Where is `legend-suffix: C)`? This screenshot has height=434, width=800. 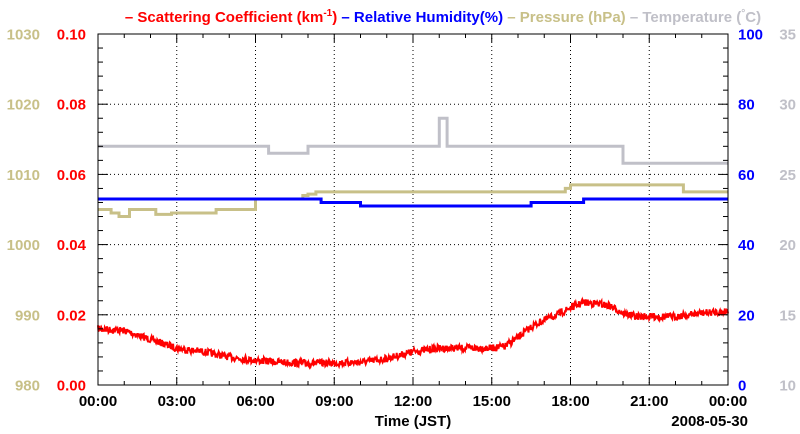
legend-suffix: C) is located at coordinates (753, 17).